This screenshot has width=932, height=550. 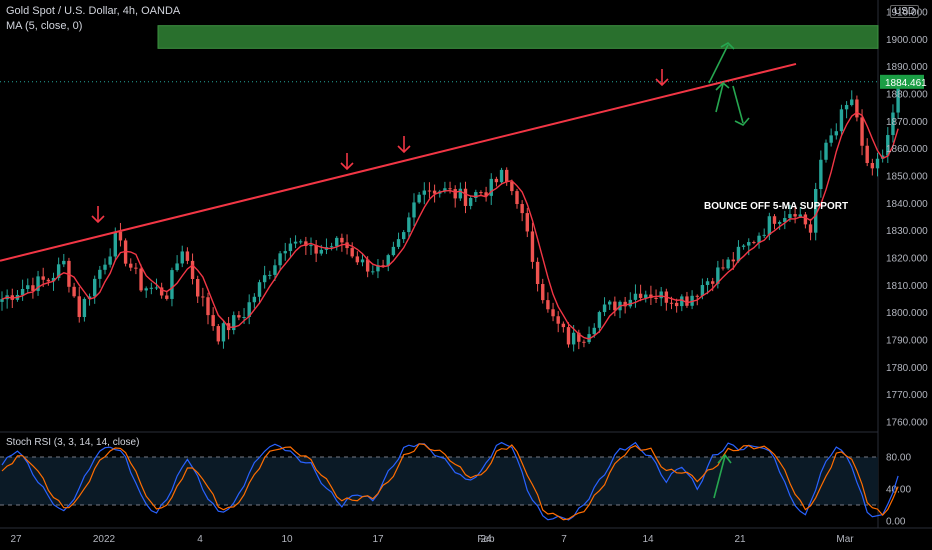 I want to click on time-tick-label: 27, so click(x=16, y=539).